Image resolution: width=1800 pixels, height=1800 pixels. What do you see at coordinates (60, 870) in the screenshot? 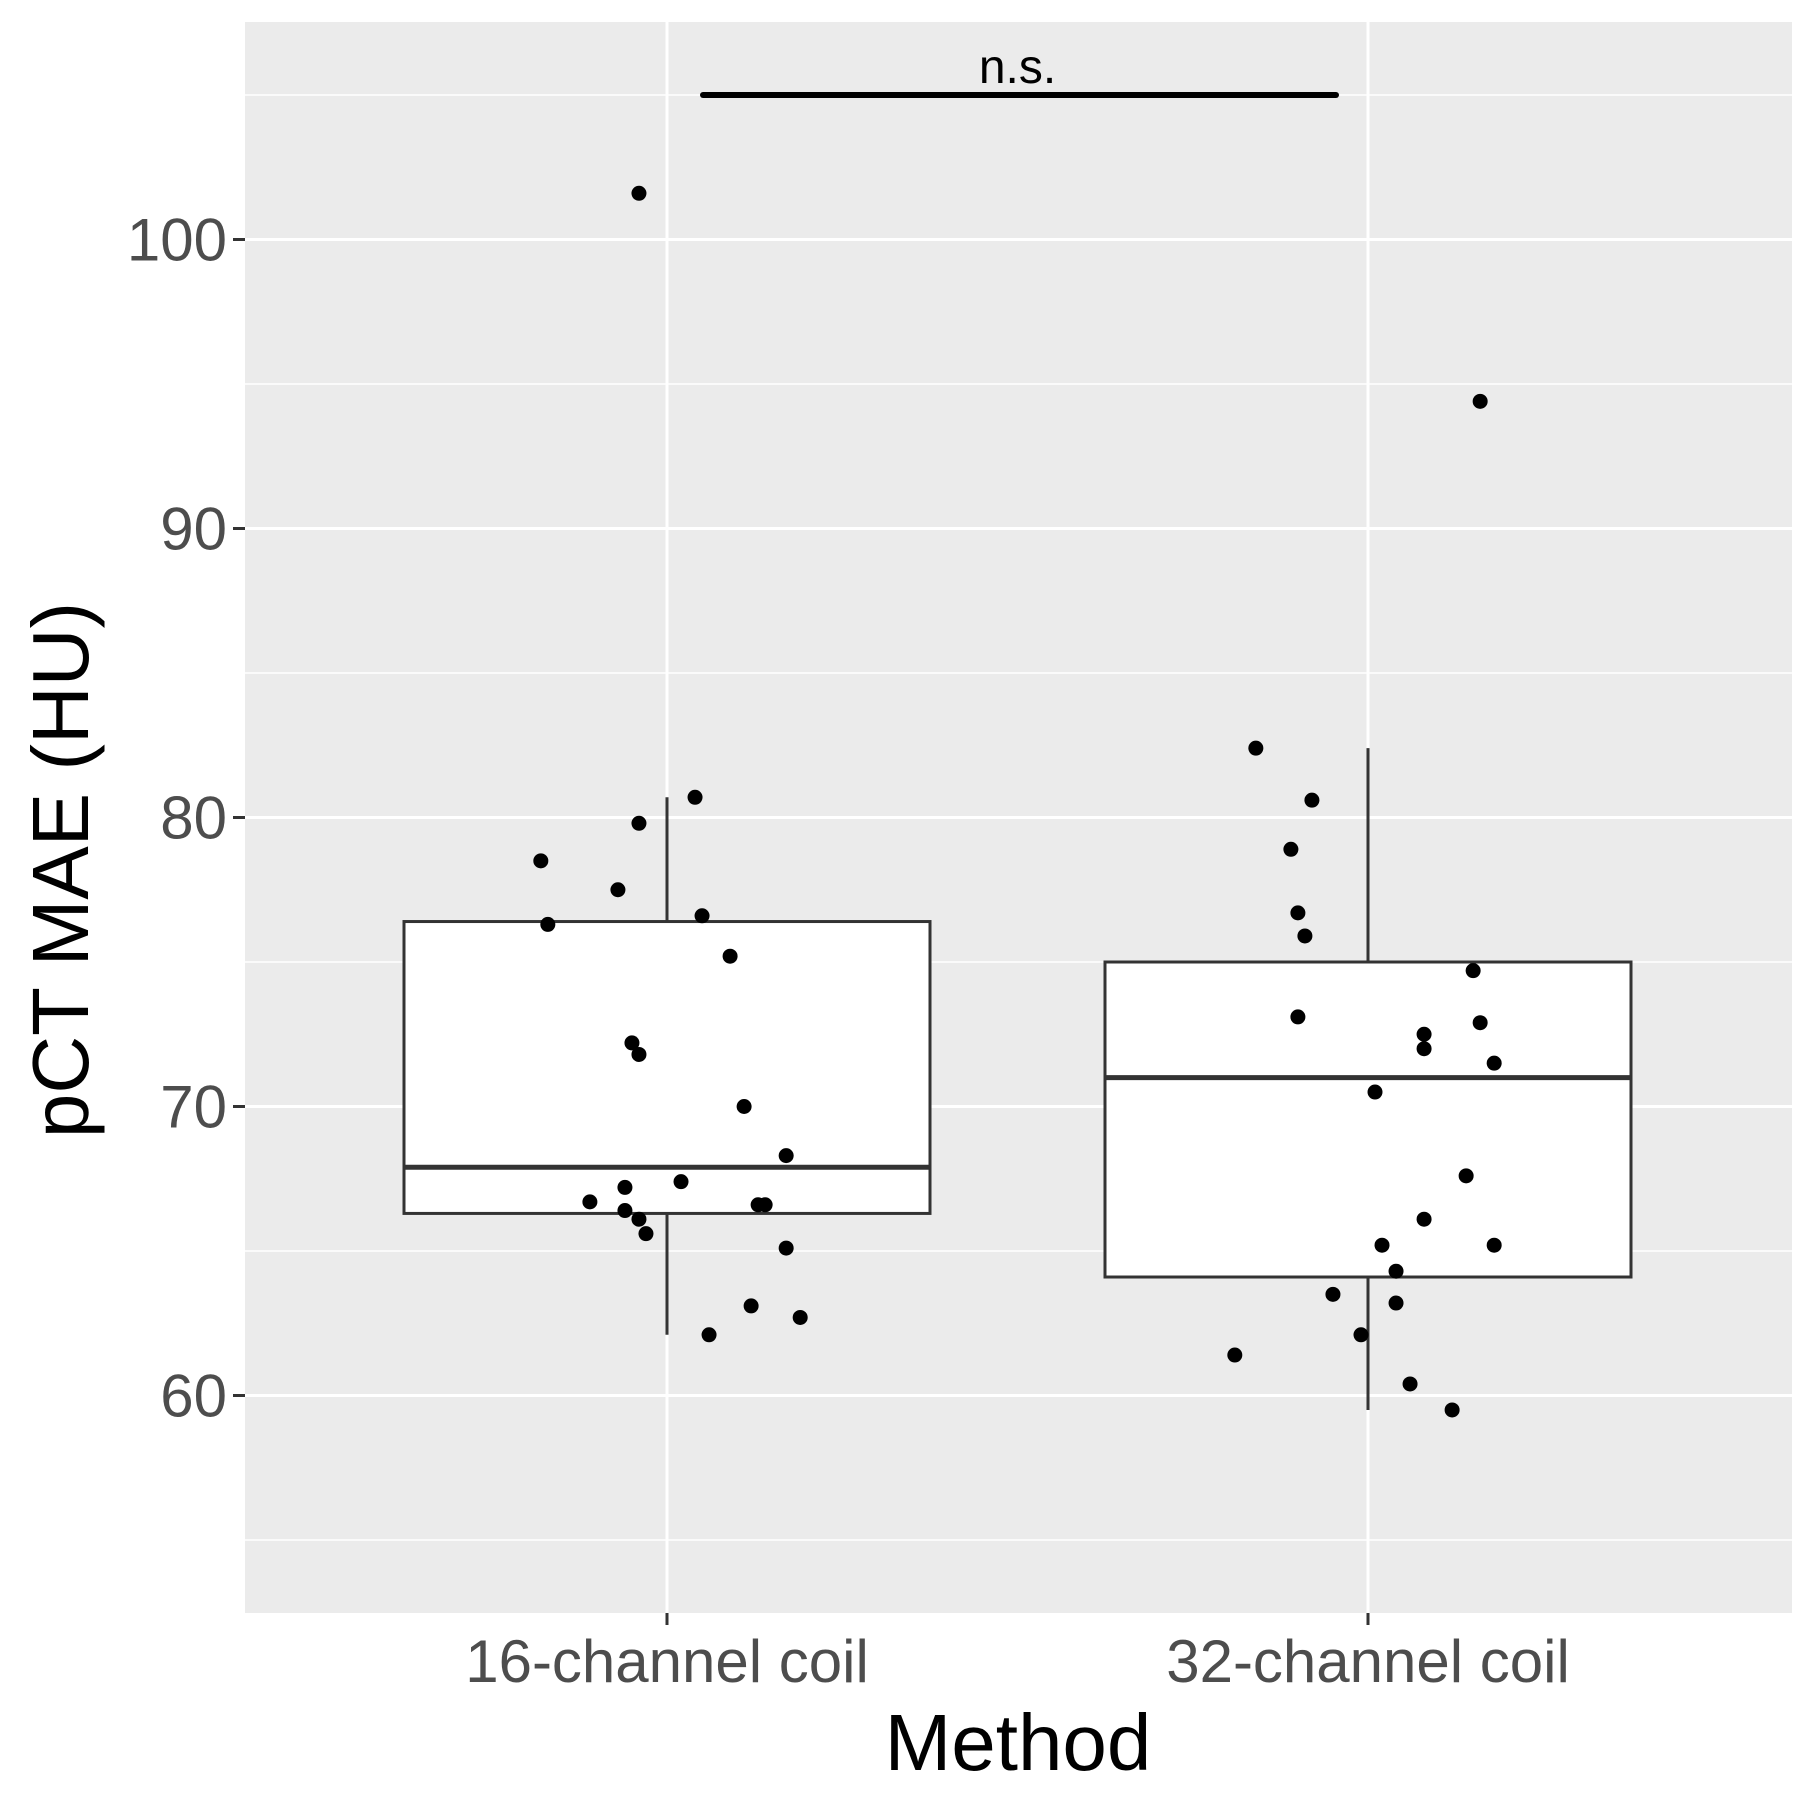
I see `y-axis-title: pCT MAE (HU)` at bounding box center [60, 870].